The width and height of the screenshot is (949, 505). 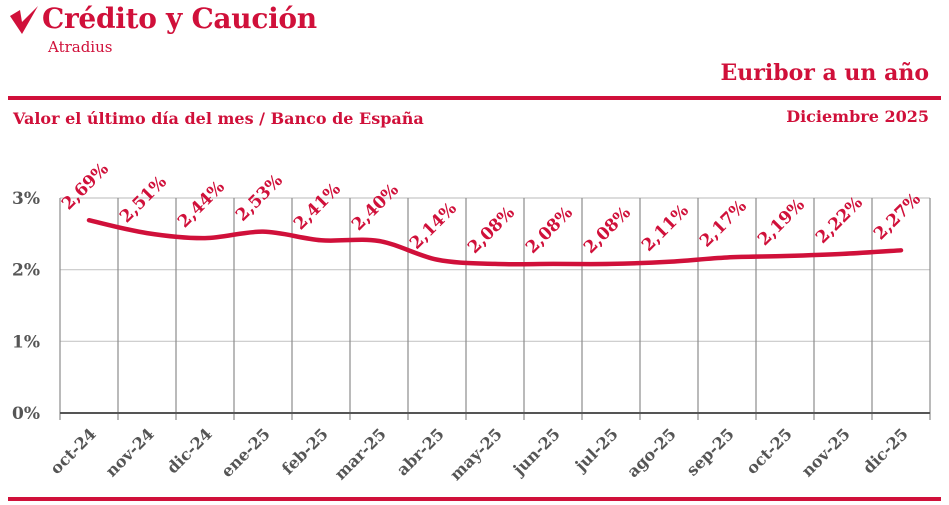 What do you see at coordinates (824, 73) in the screenshot?
I see `chart-title: Euribor a un año` at bounding box center [824, 73].